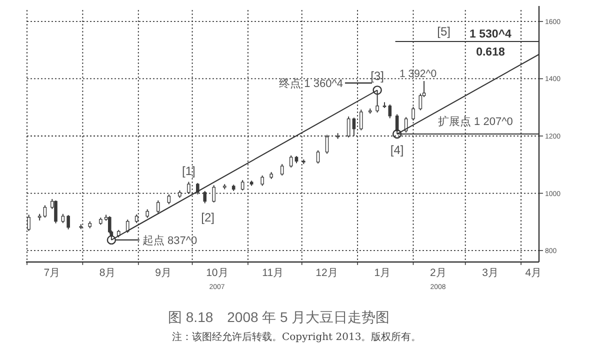 This screenshot has width=590, height=353. What do you see at coordinates (311, 83) in the screenshot?
I see `annotation: 终点 1 360^4` at bounding box center [311, 83].